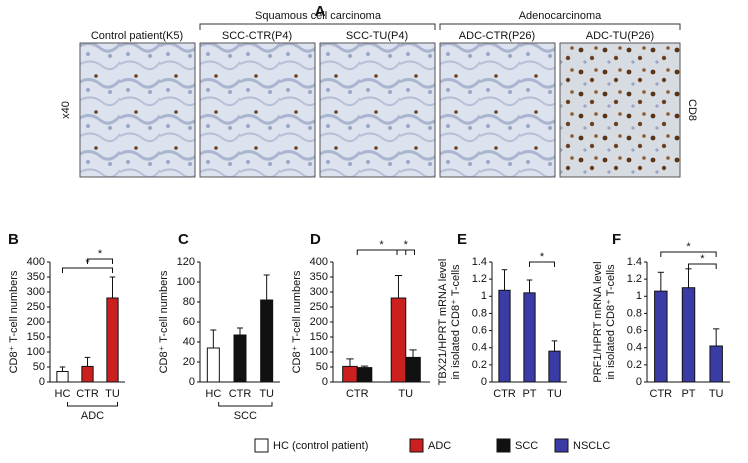 The width and height of the screenshot is (748, 463). I want to click on panel-letter: D, so click(315, 239).